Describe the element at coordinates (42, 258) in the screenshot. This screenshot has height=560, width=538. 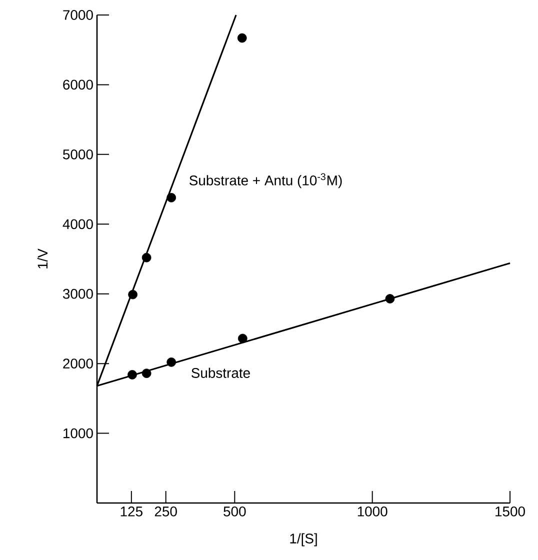
I see `y-axis-title: 1/V` at that location.